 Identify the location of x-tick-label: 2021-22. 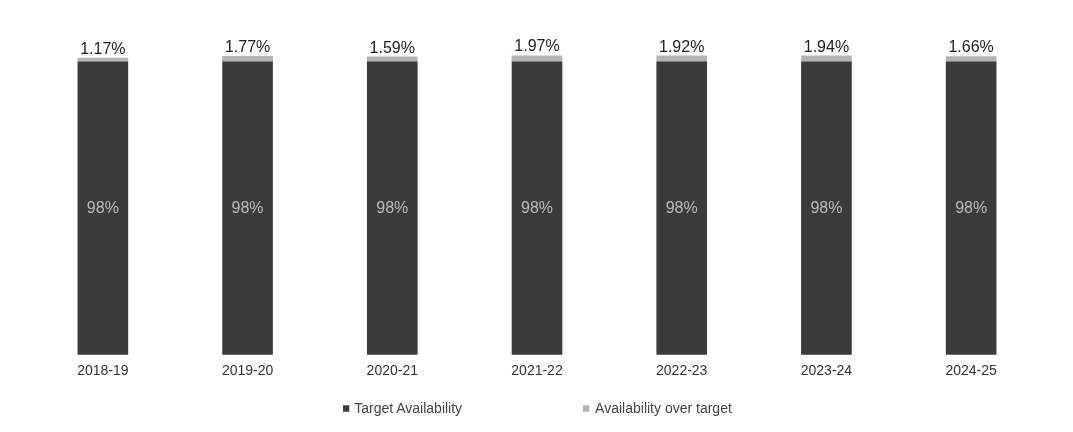
(537, 369).